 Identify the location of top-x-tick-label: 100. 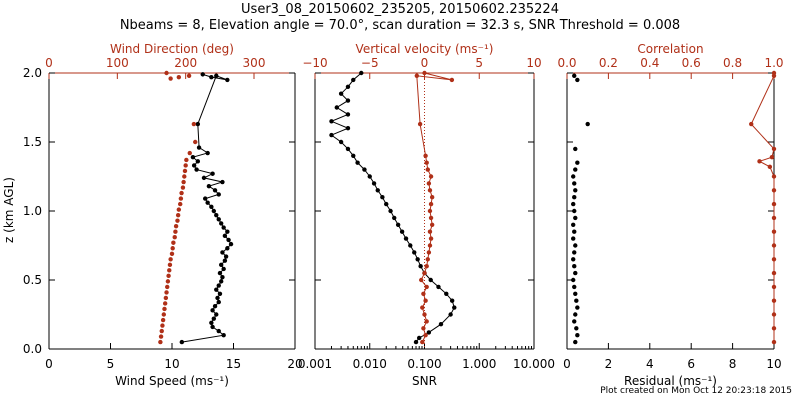
(117, 63).